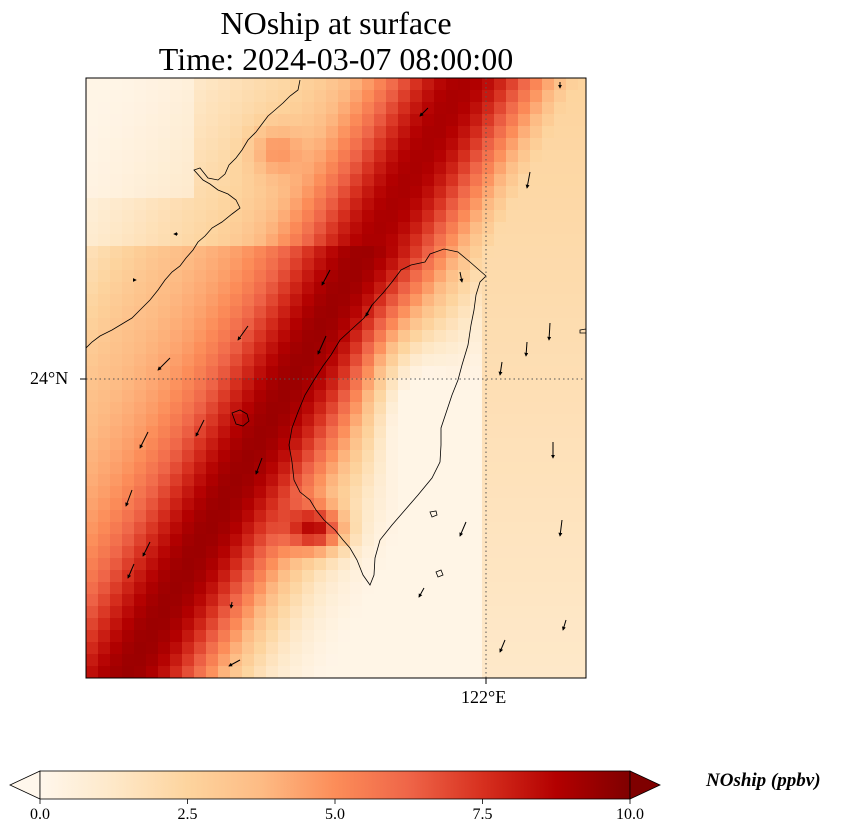  What do you see at coordinates (549, 331) in the screenshot?
I see `wind-arrow` at bounding box center [549, 331].